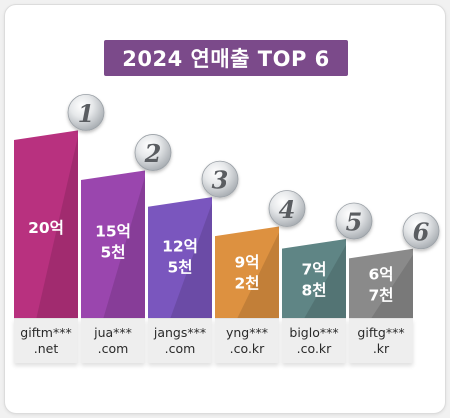  Describe the element at coordinates (46, 332) in the screenshot. I see `category-label-line-1: giftm***` at that location.